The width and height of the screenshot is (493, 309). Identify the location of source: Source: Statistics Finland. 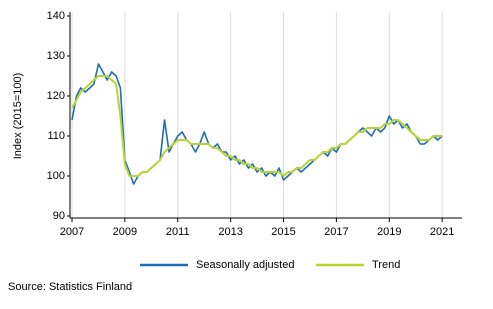
(70, 287).